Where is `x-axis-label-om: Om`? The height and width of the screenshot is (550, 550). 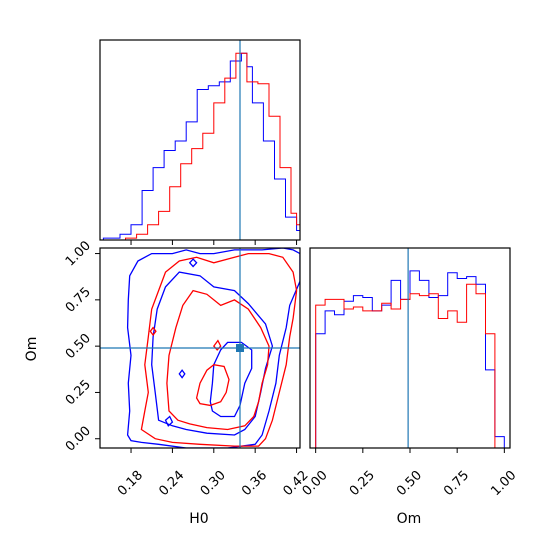 x-axis-label-om: Om is located at coordinates (409, 519).